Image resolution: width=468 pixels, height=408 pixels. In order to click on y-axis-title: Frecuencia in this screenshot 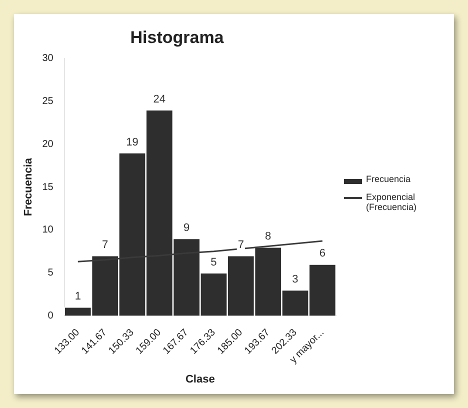, I will do `click(28, 186)`.